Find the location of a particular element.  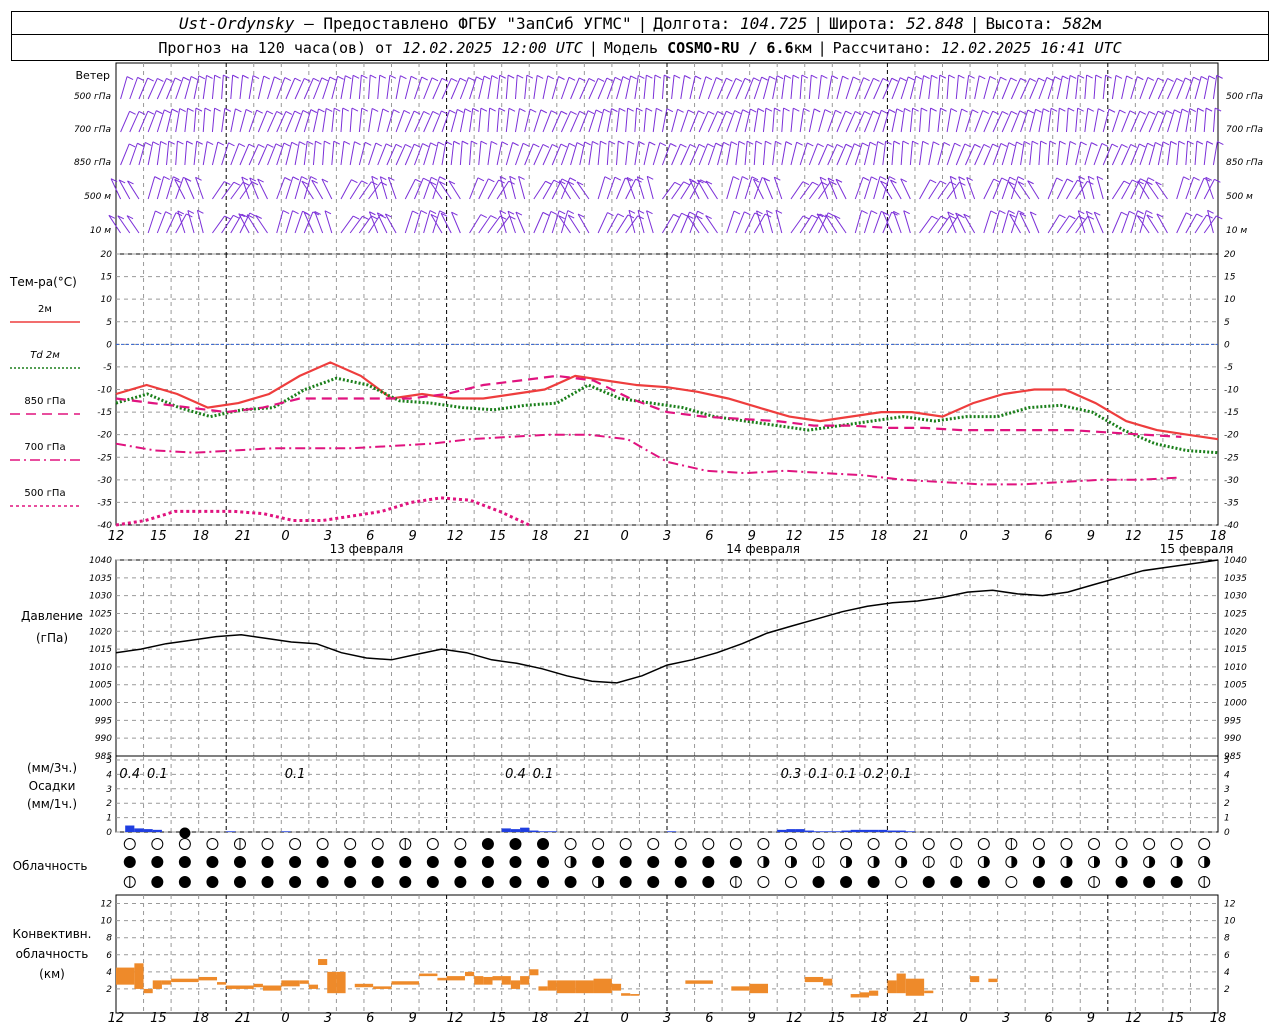

time-tick-label: 15 is located at coordinates (1175, 536).